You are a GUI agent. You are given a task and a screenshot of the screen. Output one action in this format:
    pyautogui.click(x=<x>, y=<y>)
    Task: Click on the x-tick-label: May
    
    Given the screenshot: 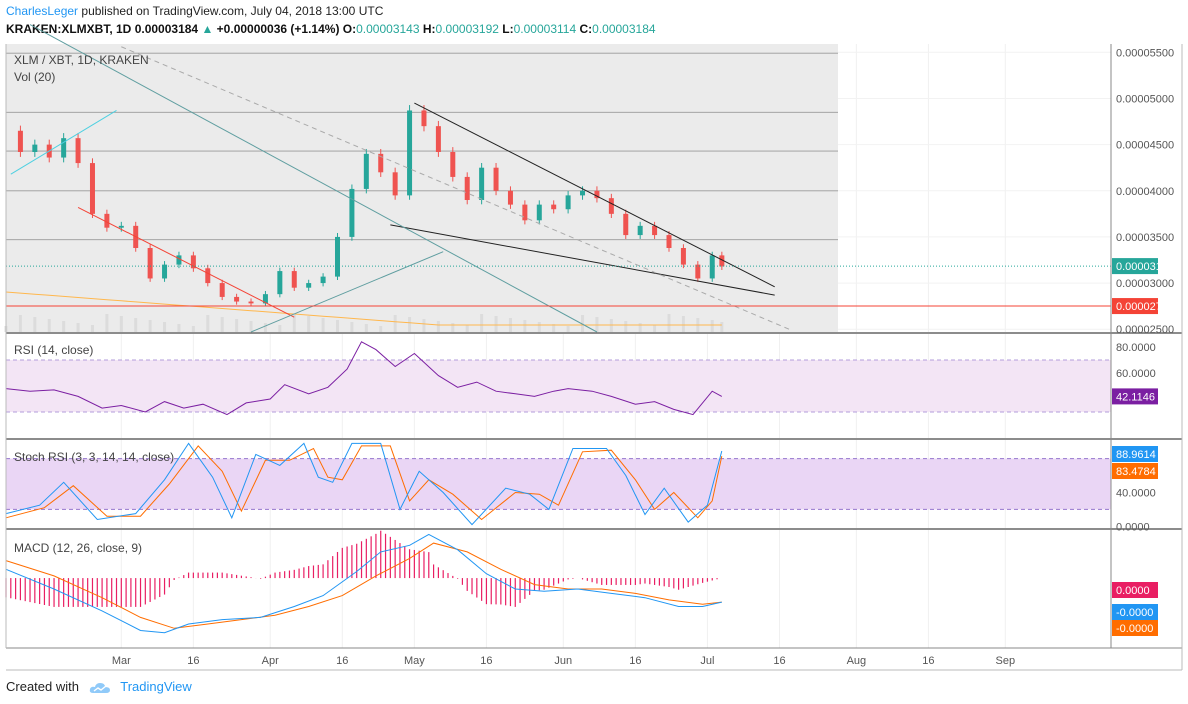 What is the action you would take?
    pyautogui.click(x=414, y=661)
    